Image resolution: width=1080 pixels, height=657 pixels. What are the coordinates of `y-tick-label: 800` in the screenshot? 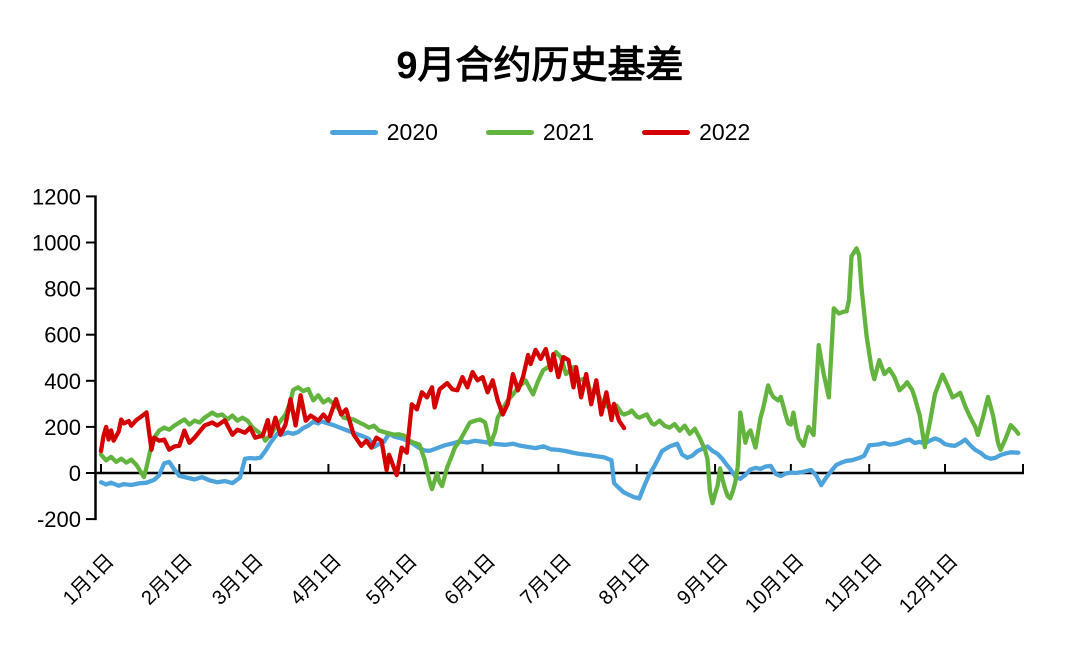 It's located at (62, 289).